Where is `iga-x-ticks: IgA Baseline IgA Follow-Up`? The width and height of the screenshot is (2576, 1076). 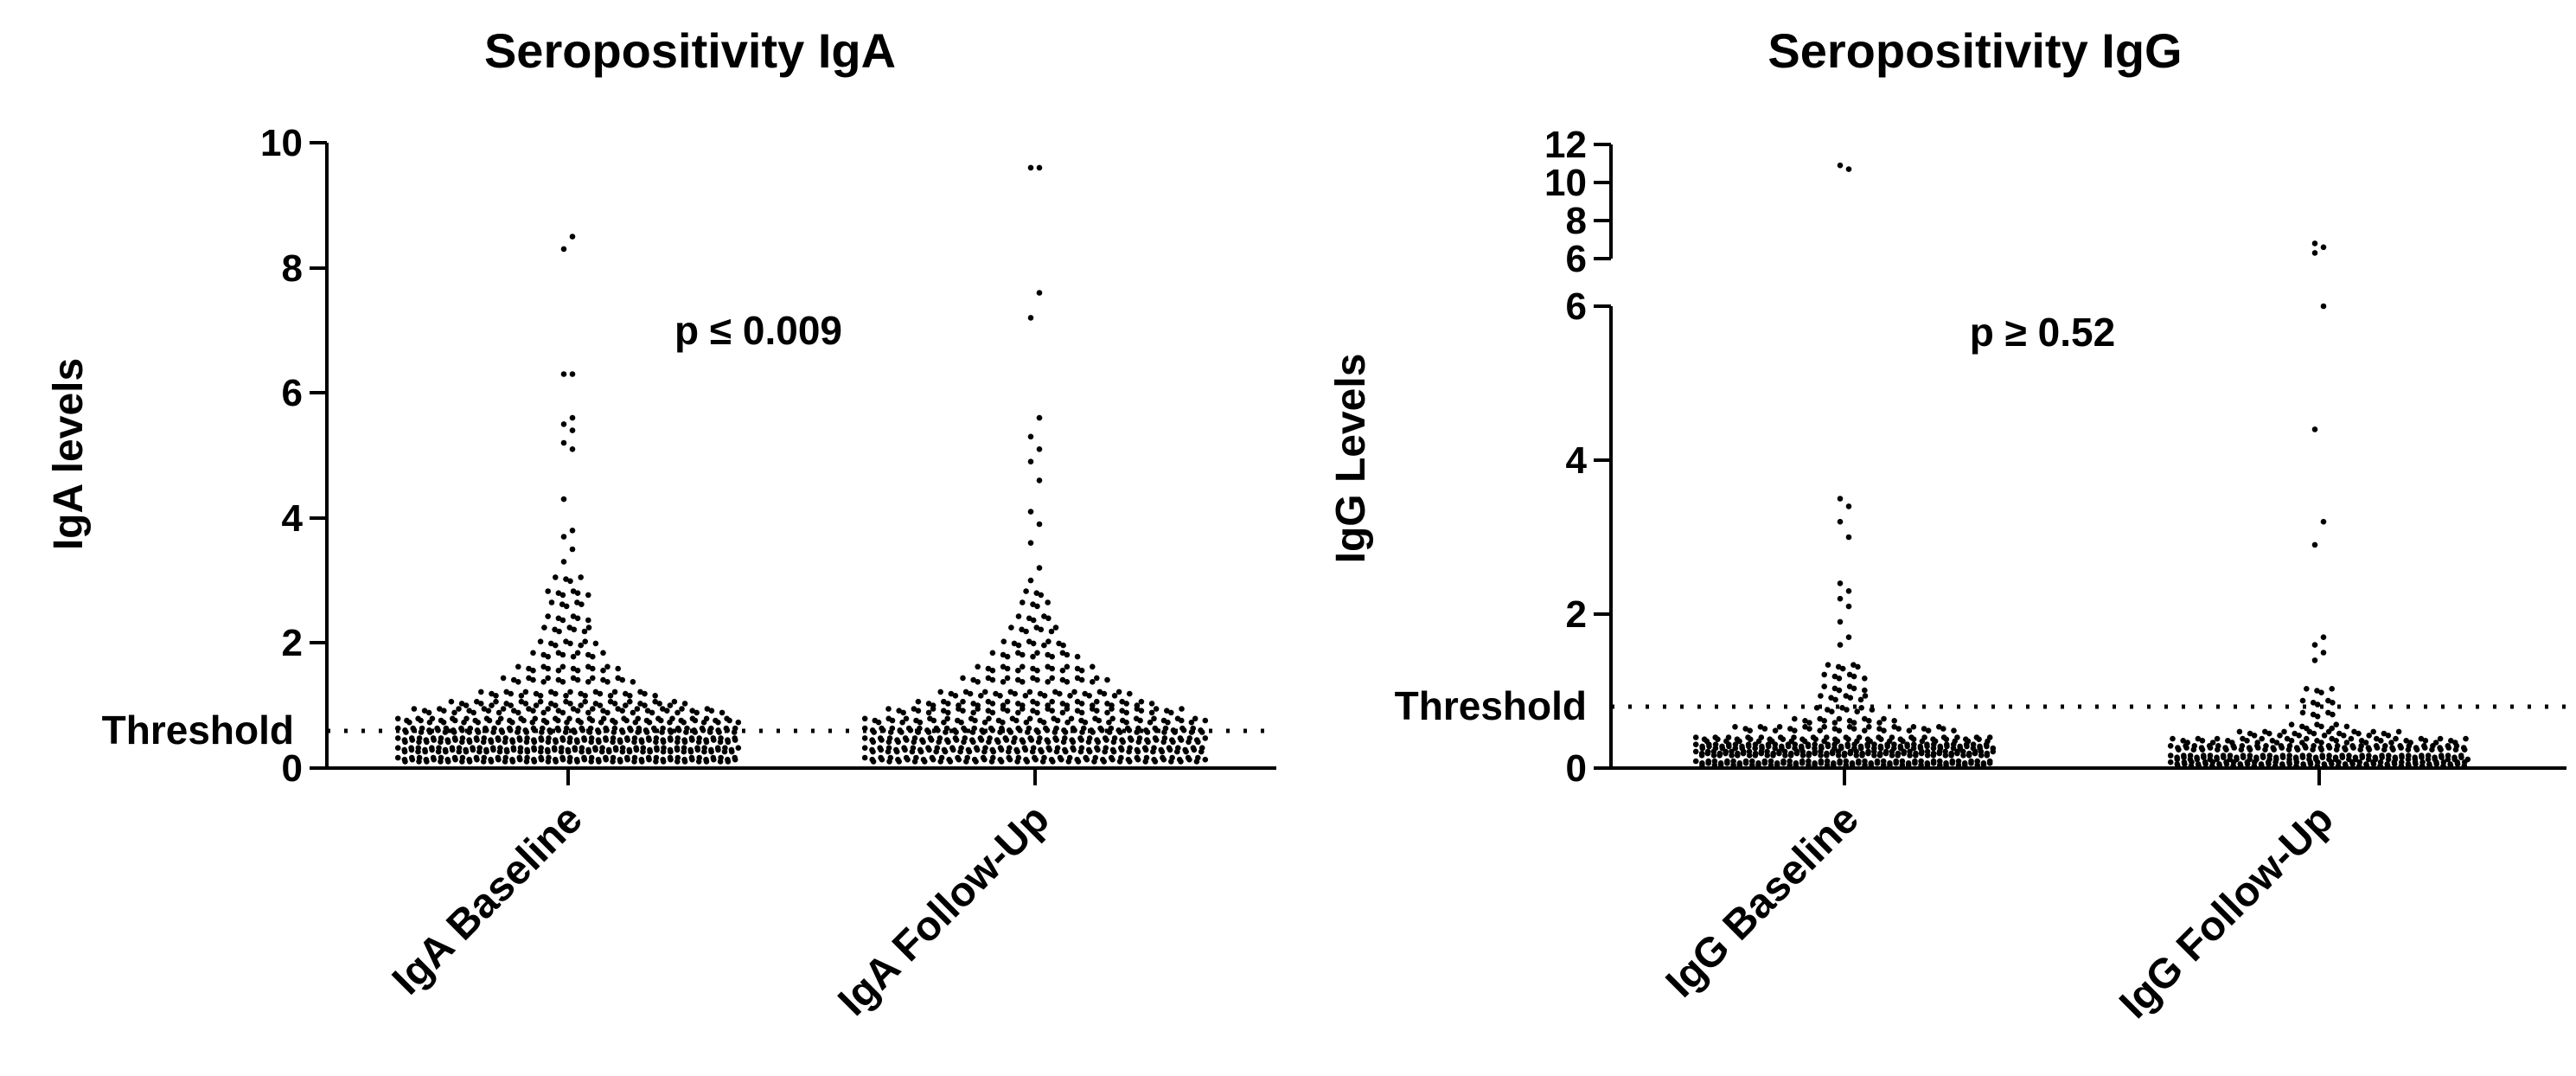 iga-x-ticks: IgA Baseline IgA Follow-Up is located at coordinates (721, 897).